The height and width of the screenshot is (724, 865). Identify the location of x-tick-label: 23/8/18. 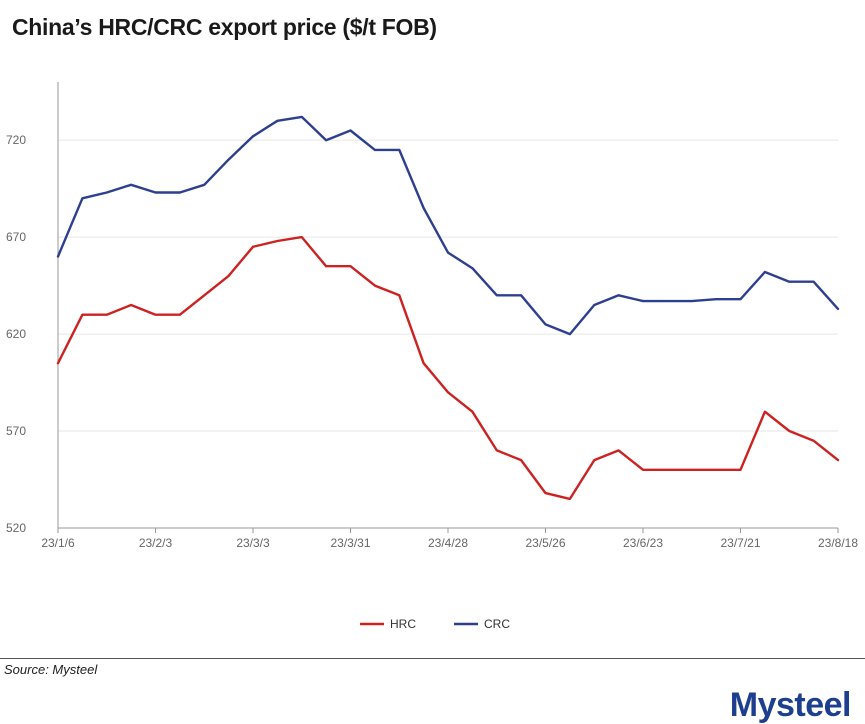
(838, 543).